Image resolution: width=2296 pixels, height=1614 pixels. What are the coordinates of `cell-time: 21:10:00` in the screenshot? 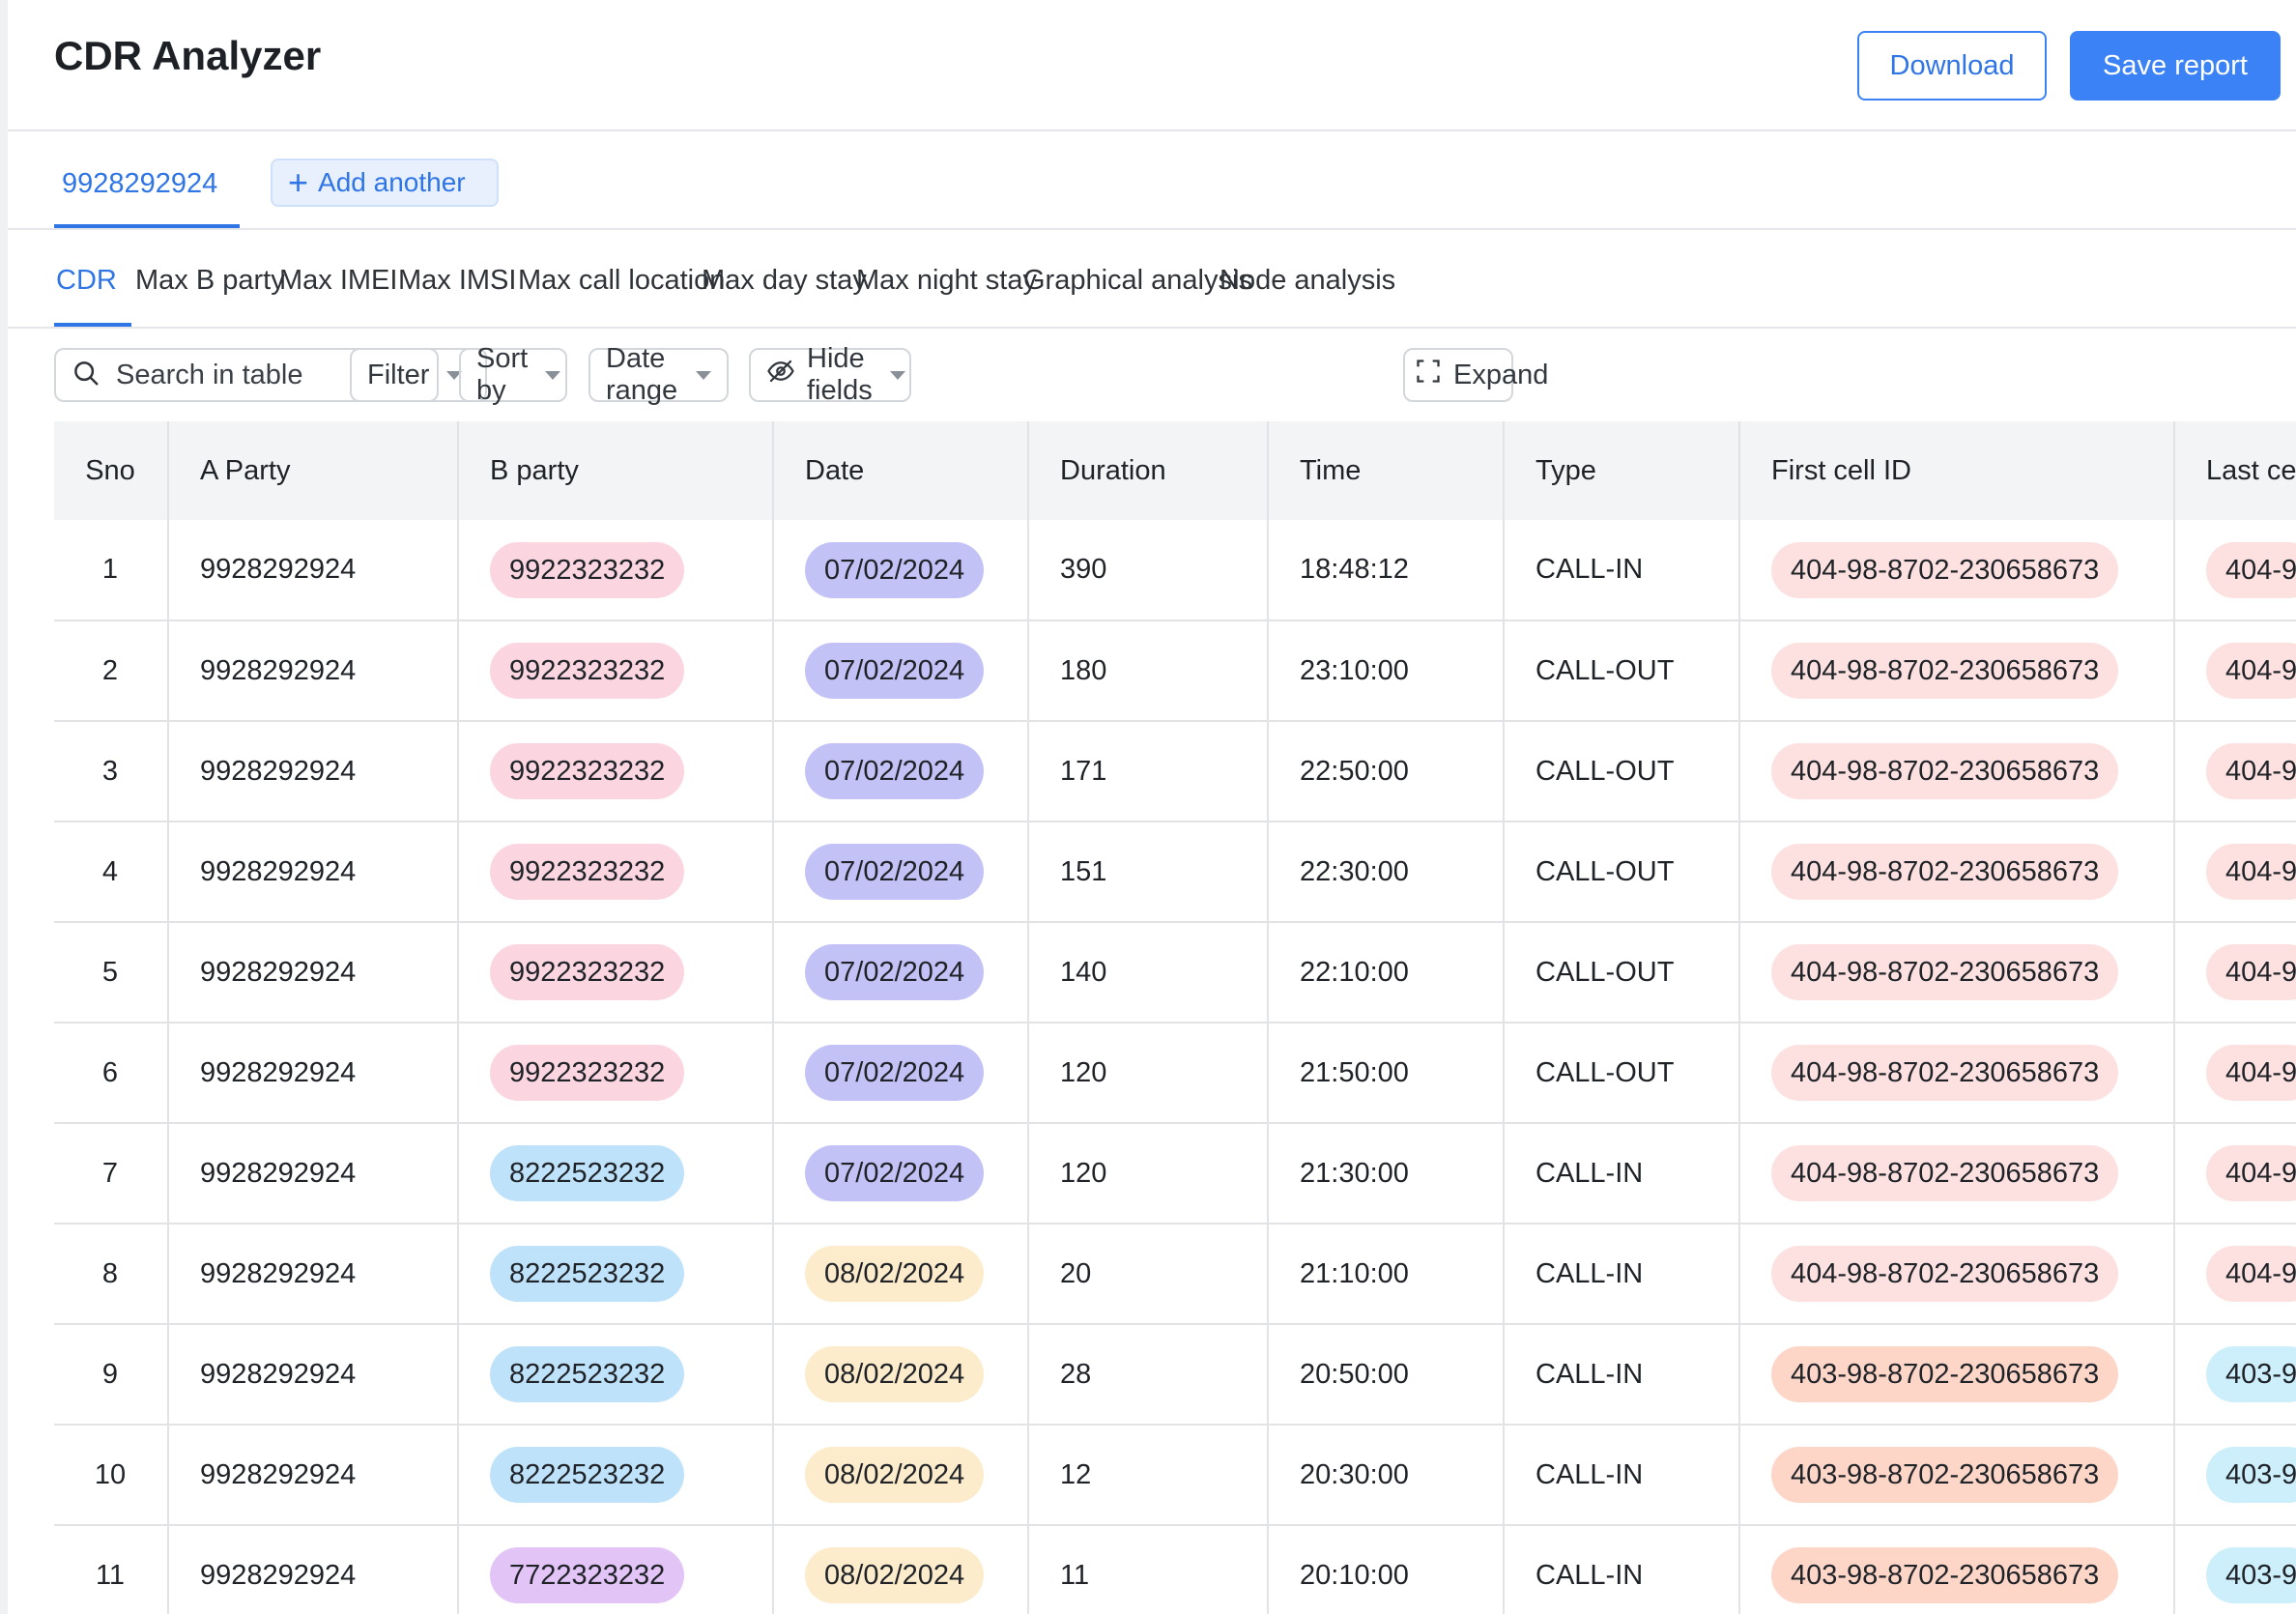 It's located at (1386, 1274).